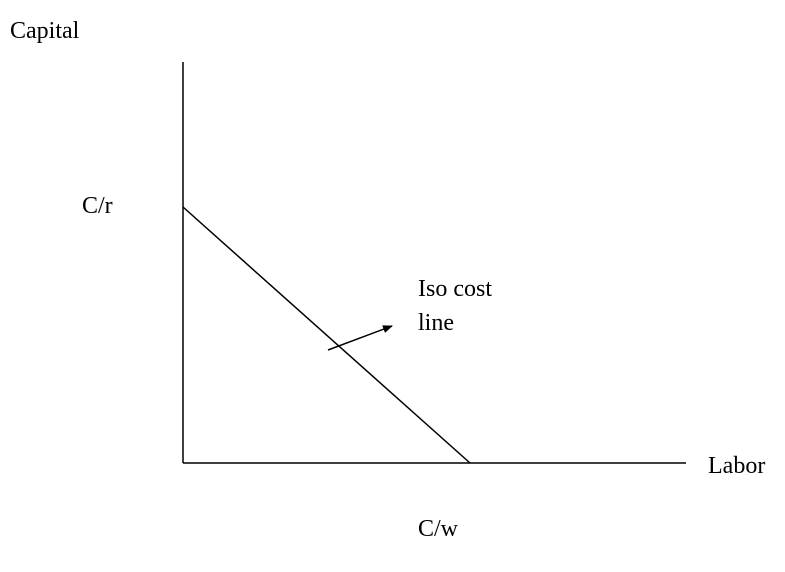 The width and height of the screenshot is (785, 572). What do you see at coordinates (736, 466) in the screenshot?
I see `x-axis-label: Labor` at bounding box center [736, 466].